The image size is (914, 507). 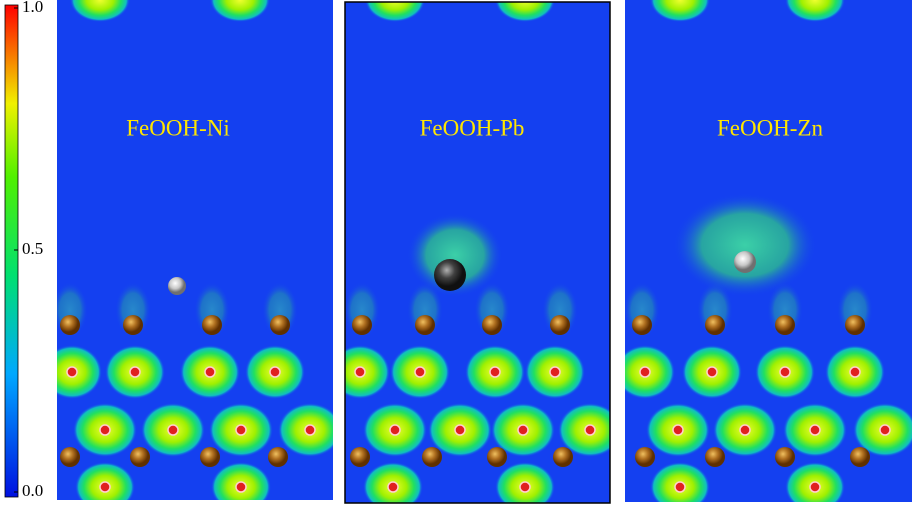 What do you see at coordinates (32, 8) in the screenshot?
I see `colorbar-tick-label: 1.0` at bounding box center [32, 8].